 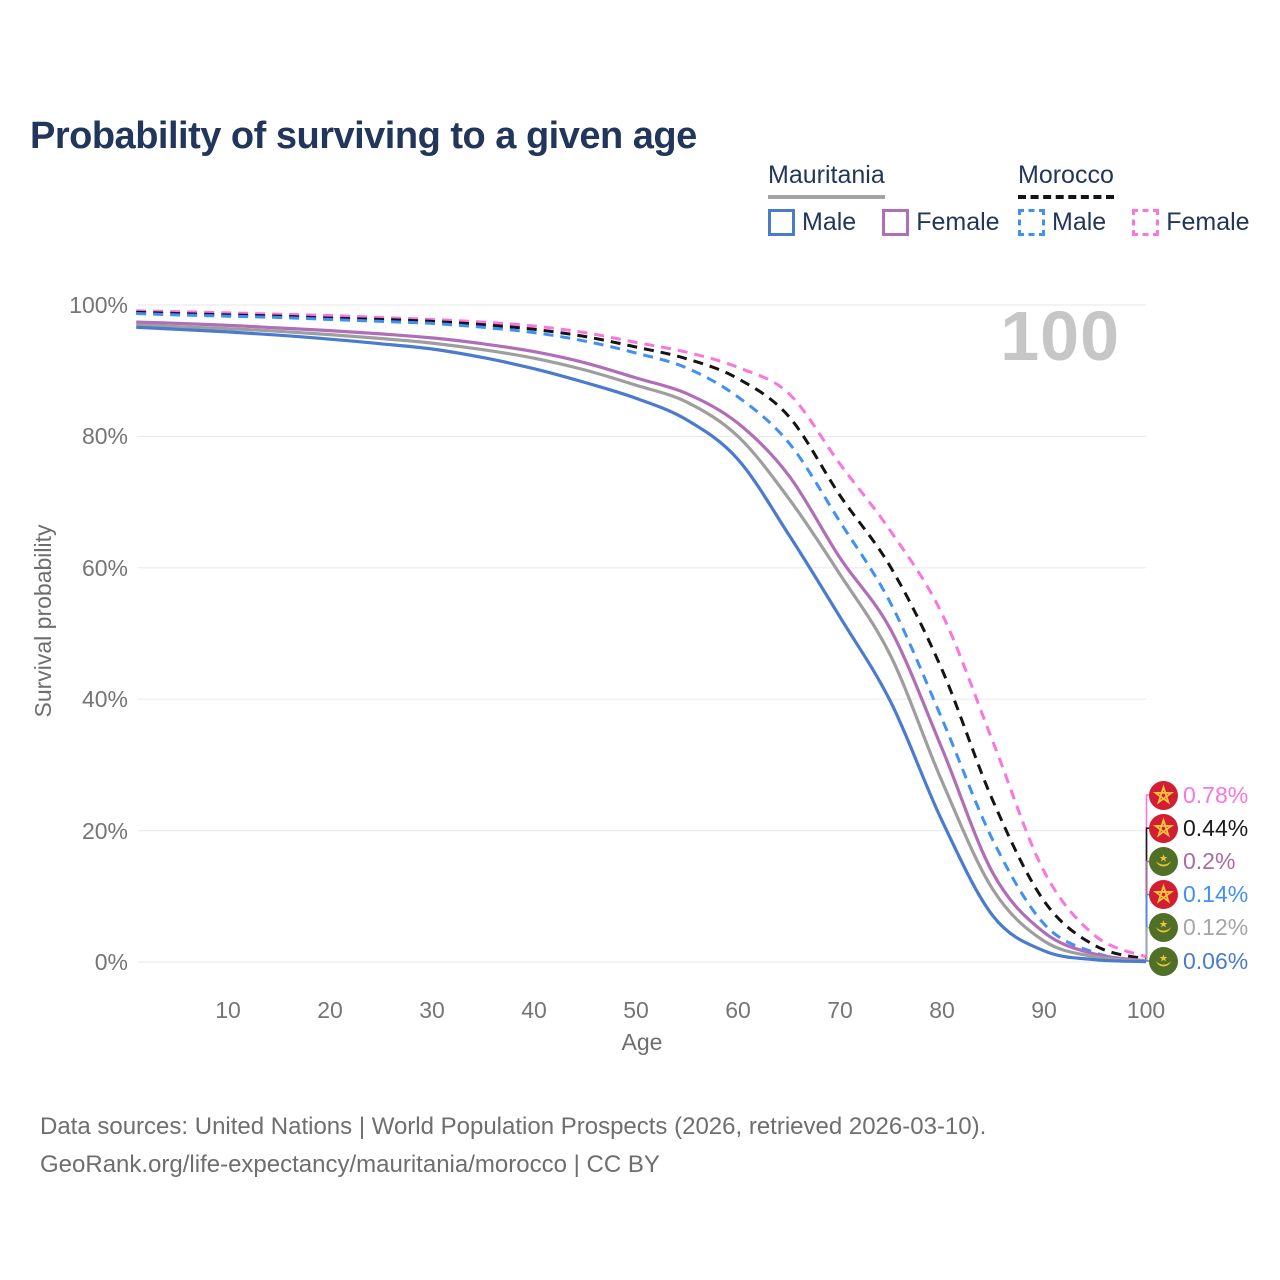 I want to click on legend-group-mauritania: Mauritania Male Female, so click(x=884, y=199).